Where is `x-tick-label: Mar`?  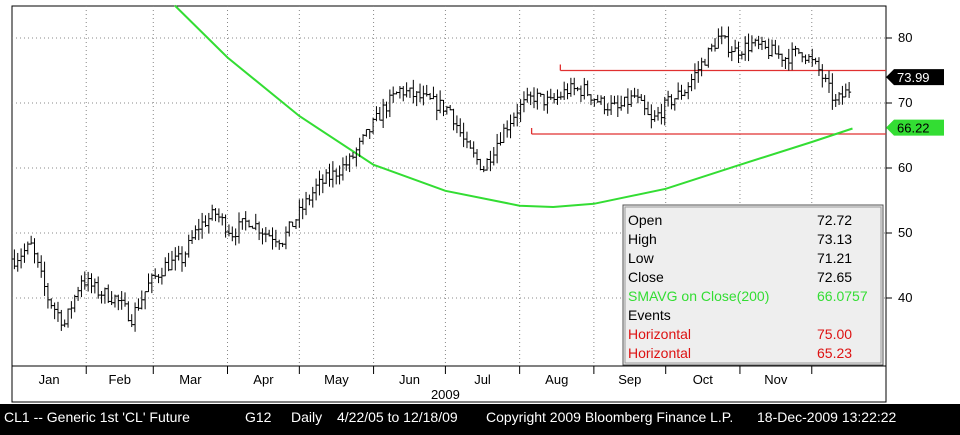
x-tick-label: Mar is located at coordinates (190, 379).